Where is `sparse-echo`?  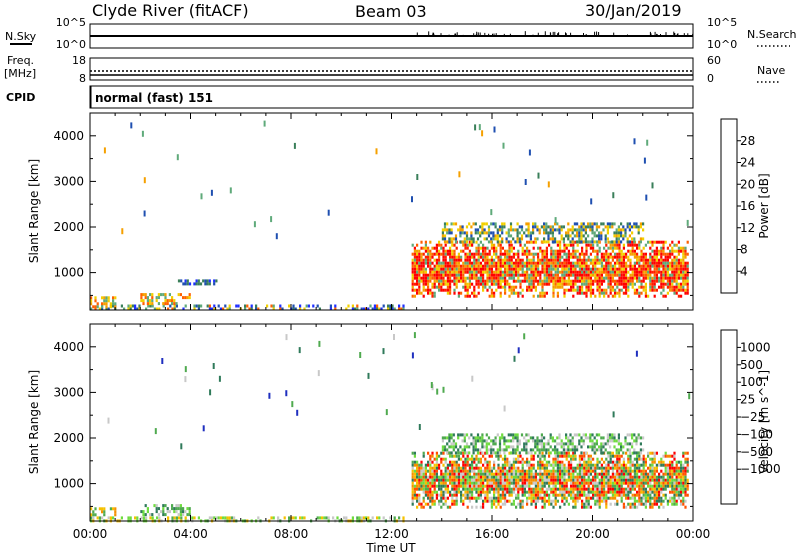
sparse-echo is located at coordinates (491, 212).